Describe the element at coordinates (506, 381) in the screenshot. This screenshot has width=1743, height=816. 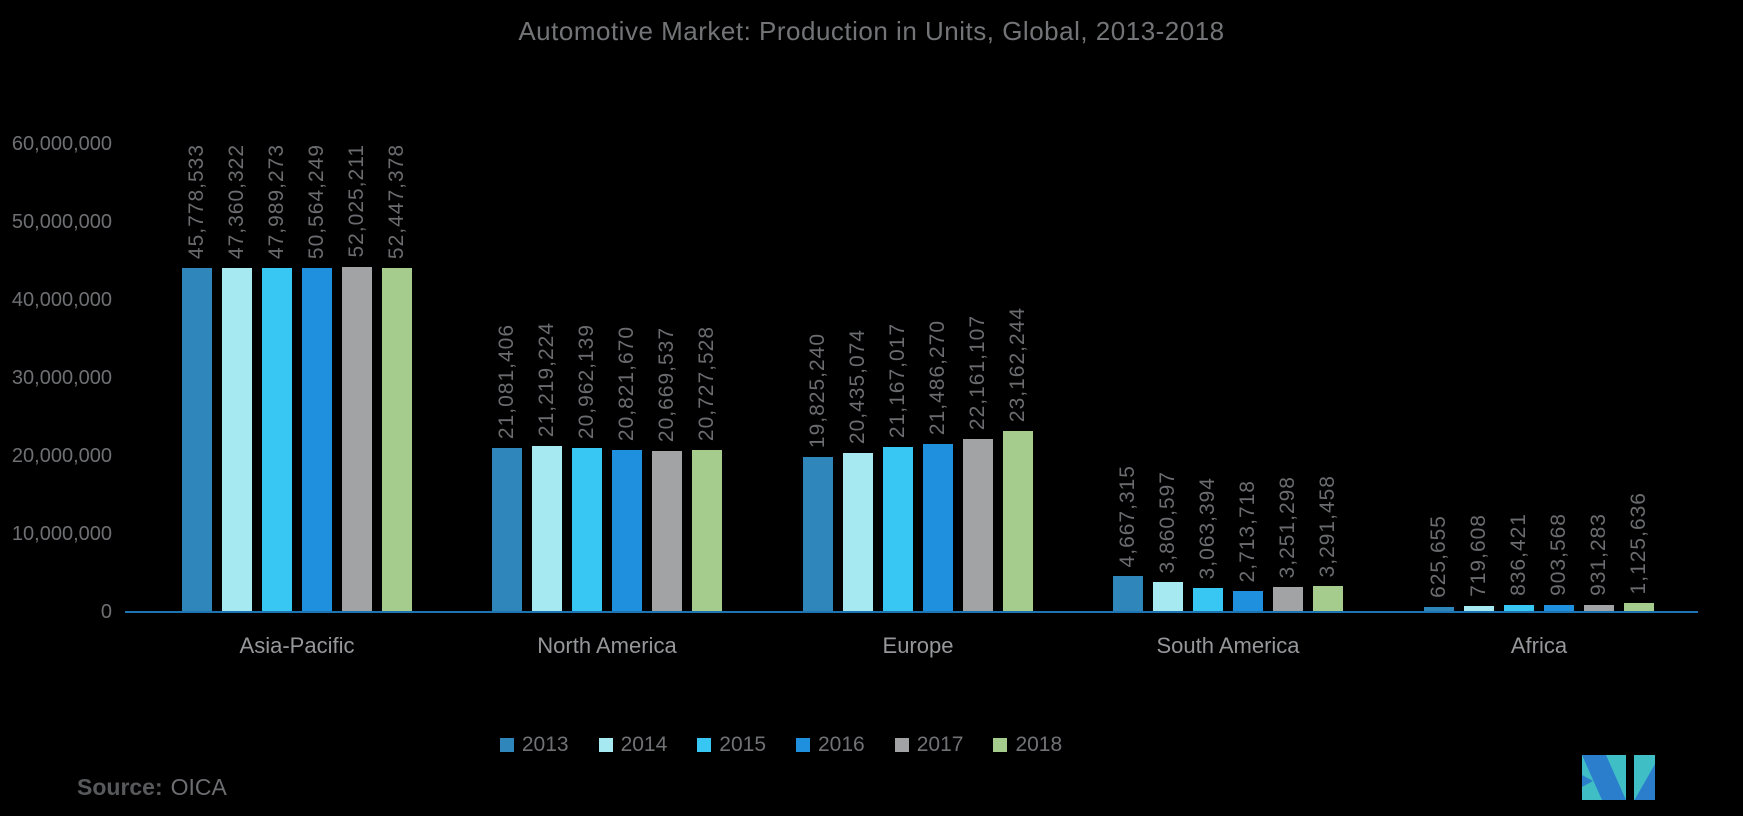
I see `bar-value-label: 21,081,406` at that location.